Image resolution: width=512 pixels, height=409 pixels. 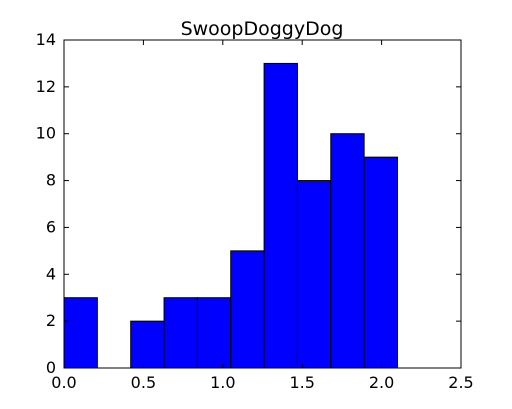 I want to click on y-tick-label: 8, so click(x=51, y=180).